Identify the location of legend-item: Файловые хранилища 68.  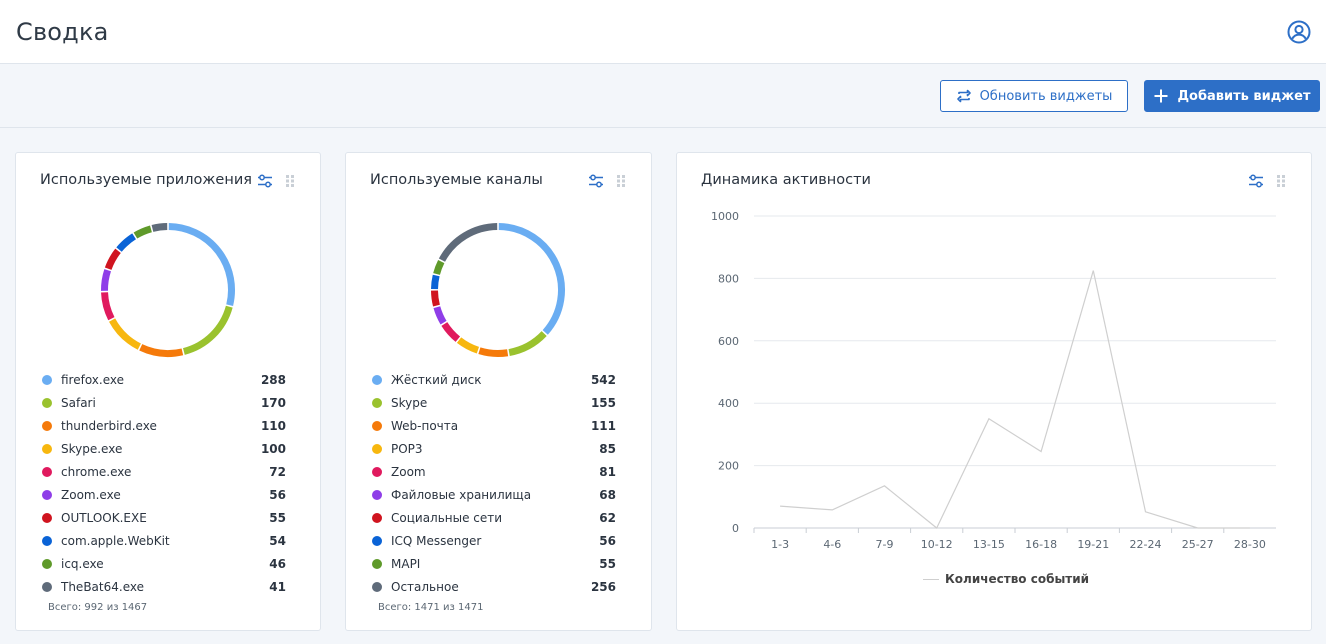
(497, 498).